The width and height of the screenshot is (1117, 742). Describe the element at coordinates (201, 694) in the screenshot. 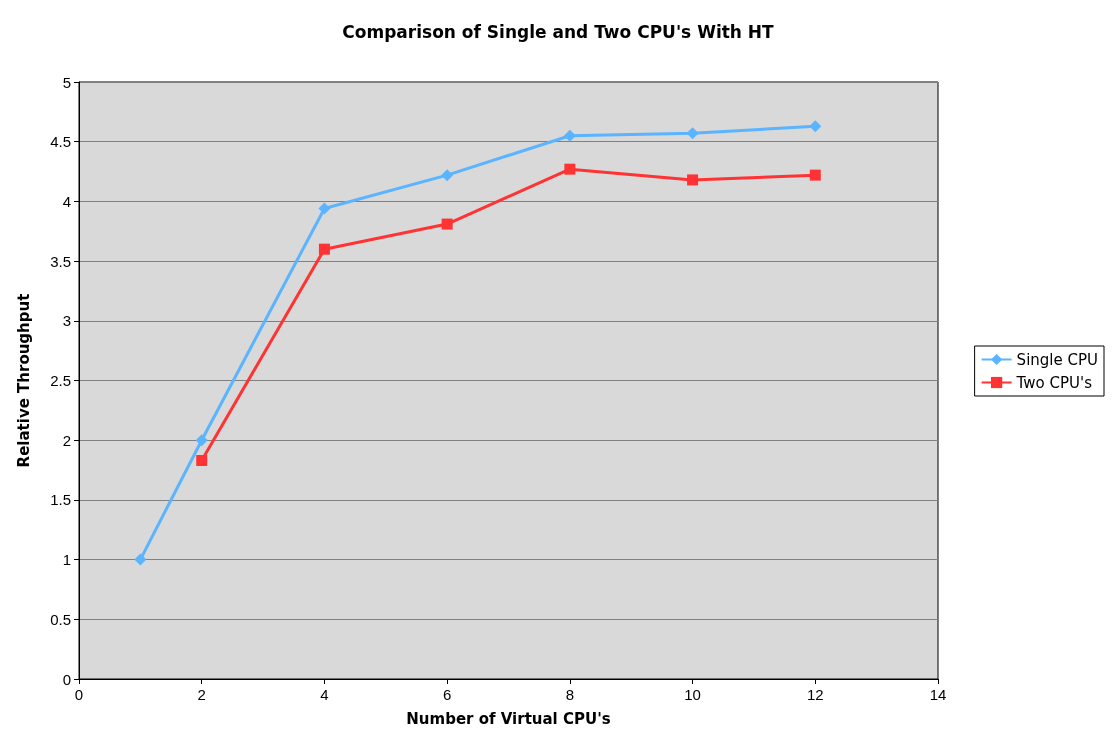

I see `x-tick-label: 2` at that location.